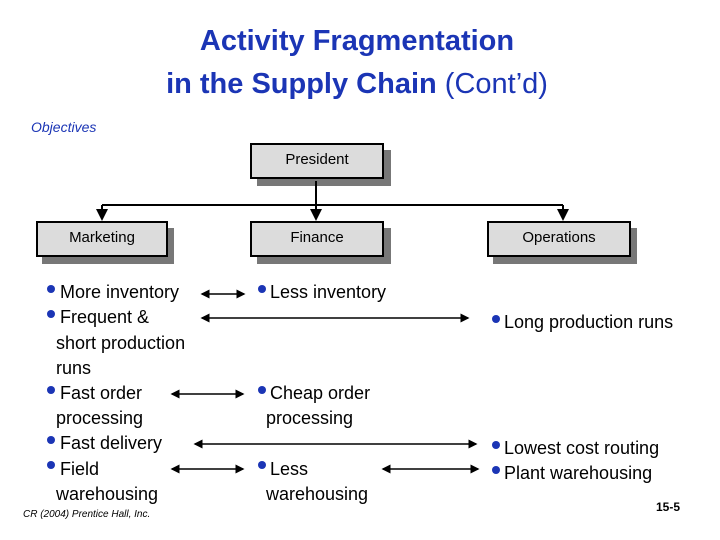  I want to click on objectives-label: Objectives, so click(64, 127).